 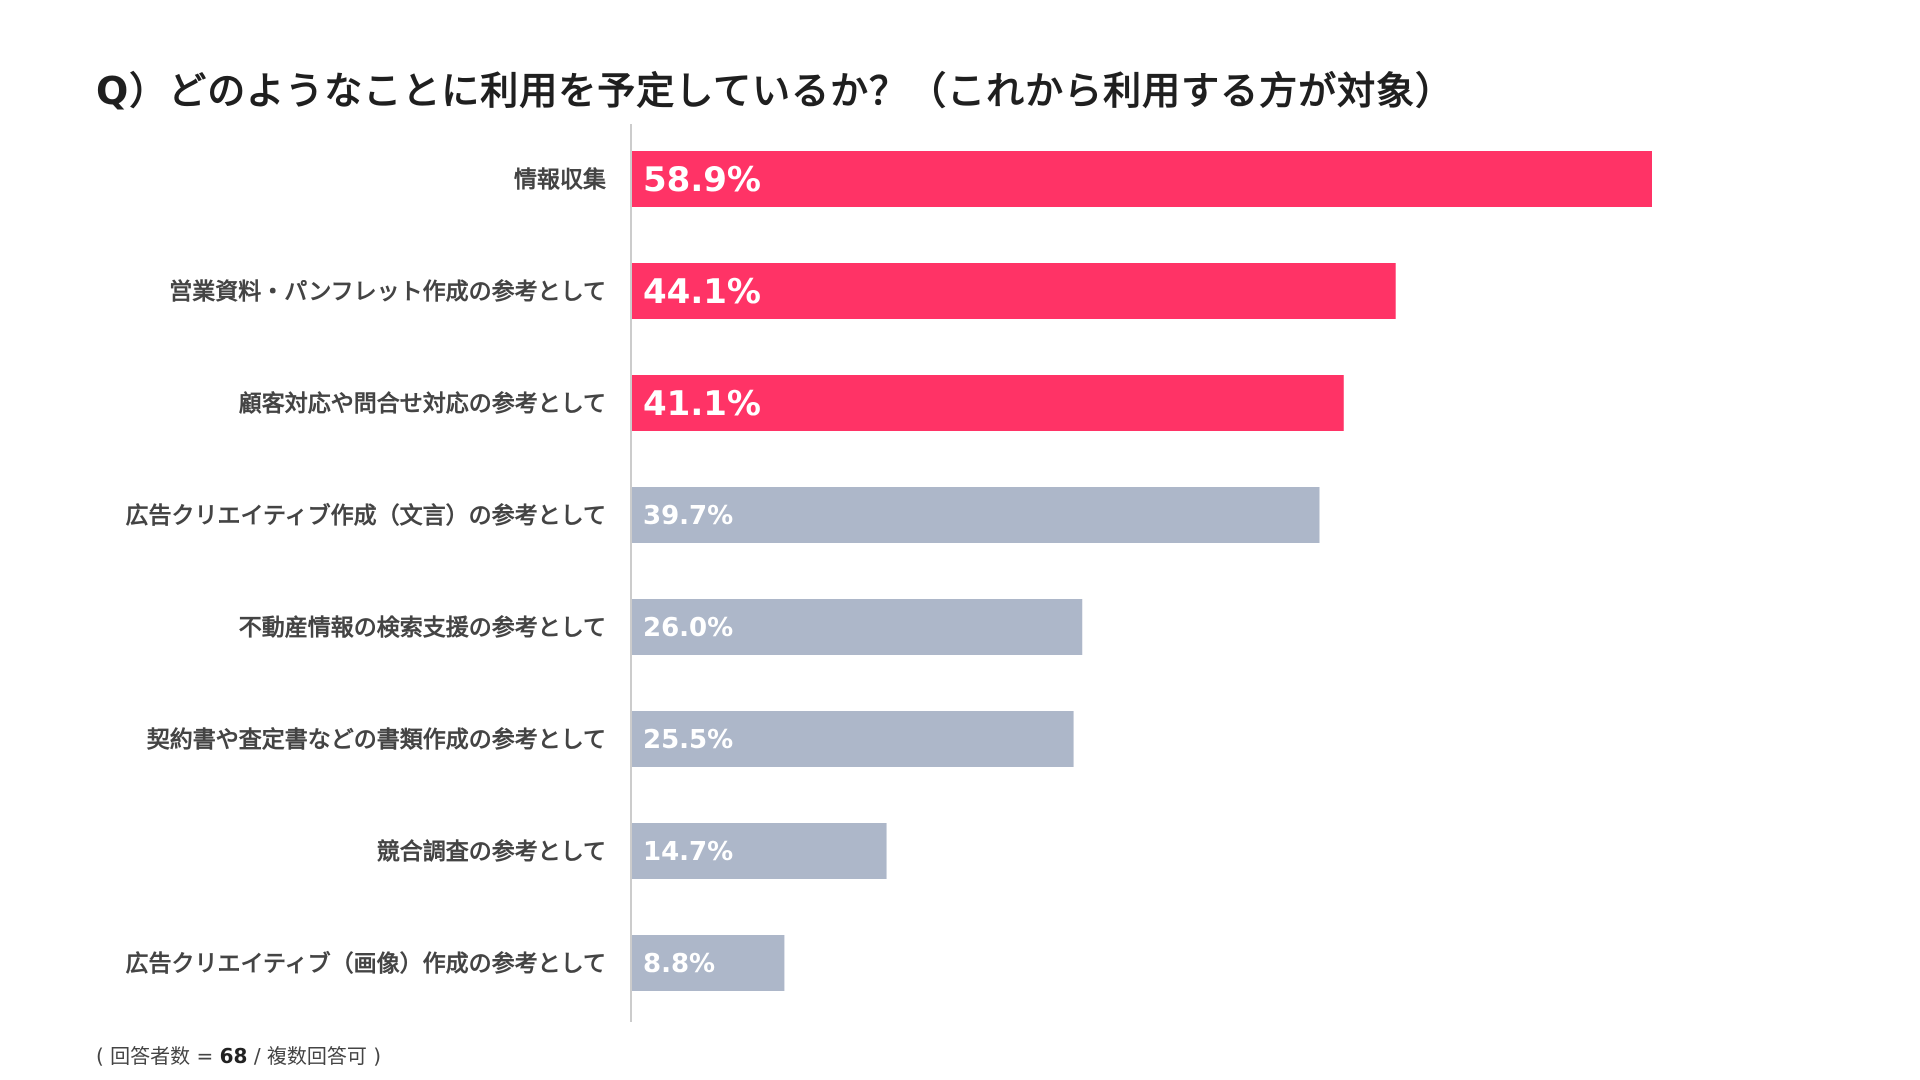 I want to click on value-label-3: 41.1%, so click(x=702, y=404).